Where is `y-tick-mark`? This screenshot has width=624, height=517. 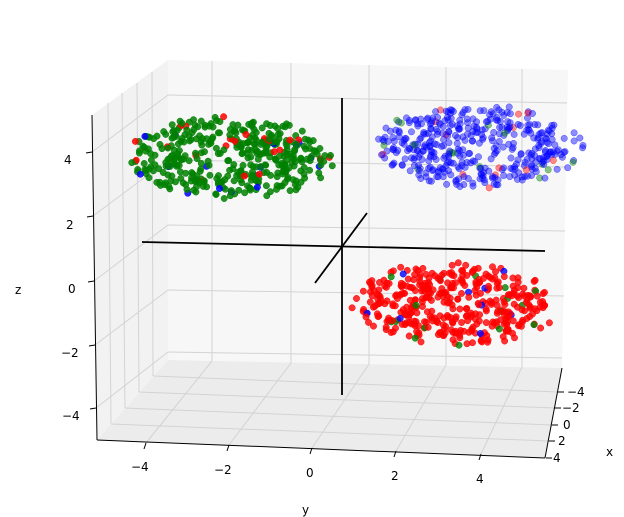
y-tick-mark is located at coordinates (145, 446).